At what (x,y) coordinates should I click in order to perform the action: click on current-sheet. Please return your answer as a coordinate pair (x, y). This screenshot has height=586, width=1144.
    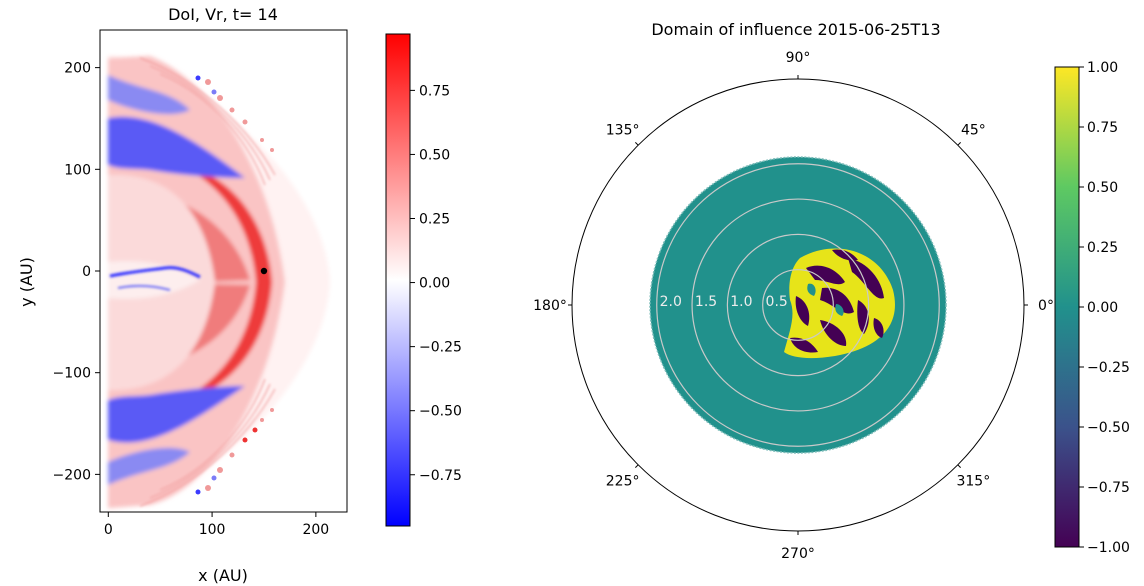
    Looking at the image, I should click on (155, 272).